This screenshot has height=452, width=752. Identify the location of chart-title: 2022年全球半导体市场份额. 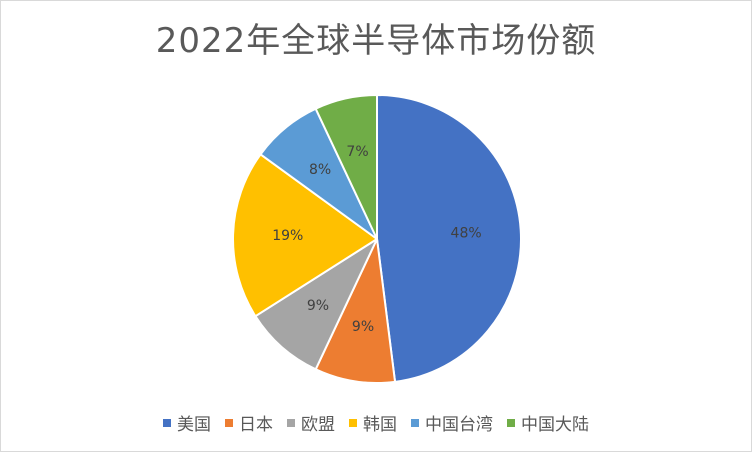
(376, 41).